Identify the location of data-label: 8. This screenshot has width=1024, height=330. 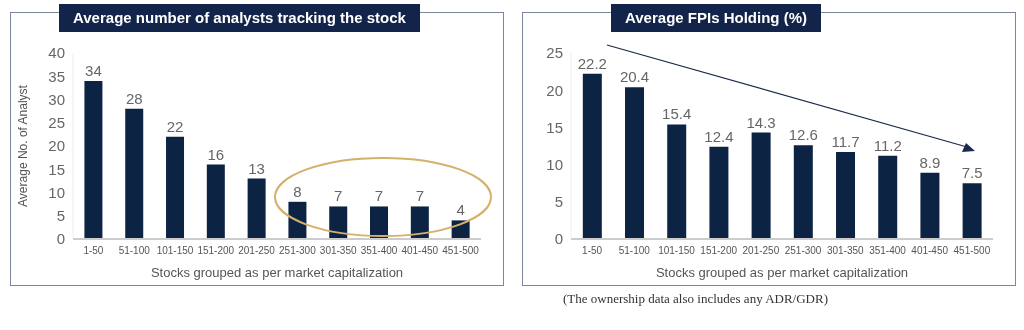
(297, 191).